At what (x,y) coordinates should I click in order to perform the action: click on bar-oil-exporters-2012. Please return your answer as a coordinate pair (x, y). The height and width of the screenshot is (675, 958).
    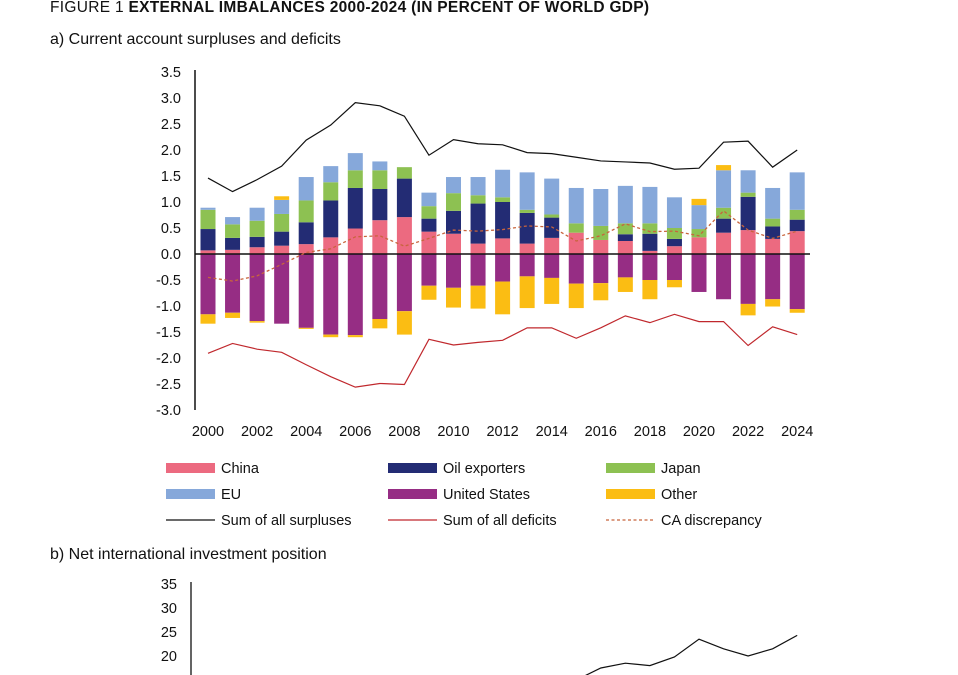
    Looking at the image, I should click on (503, 220).